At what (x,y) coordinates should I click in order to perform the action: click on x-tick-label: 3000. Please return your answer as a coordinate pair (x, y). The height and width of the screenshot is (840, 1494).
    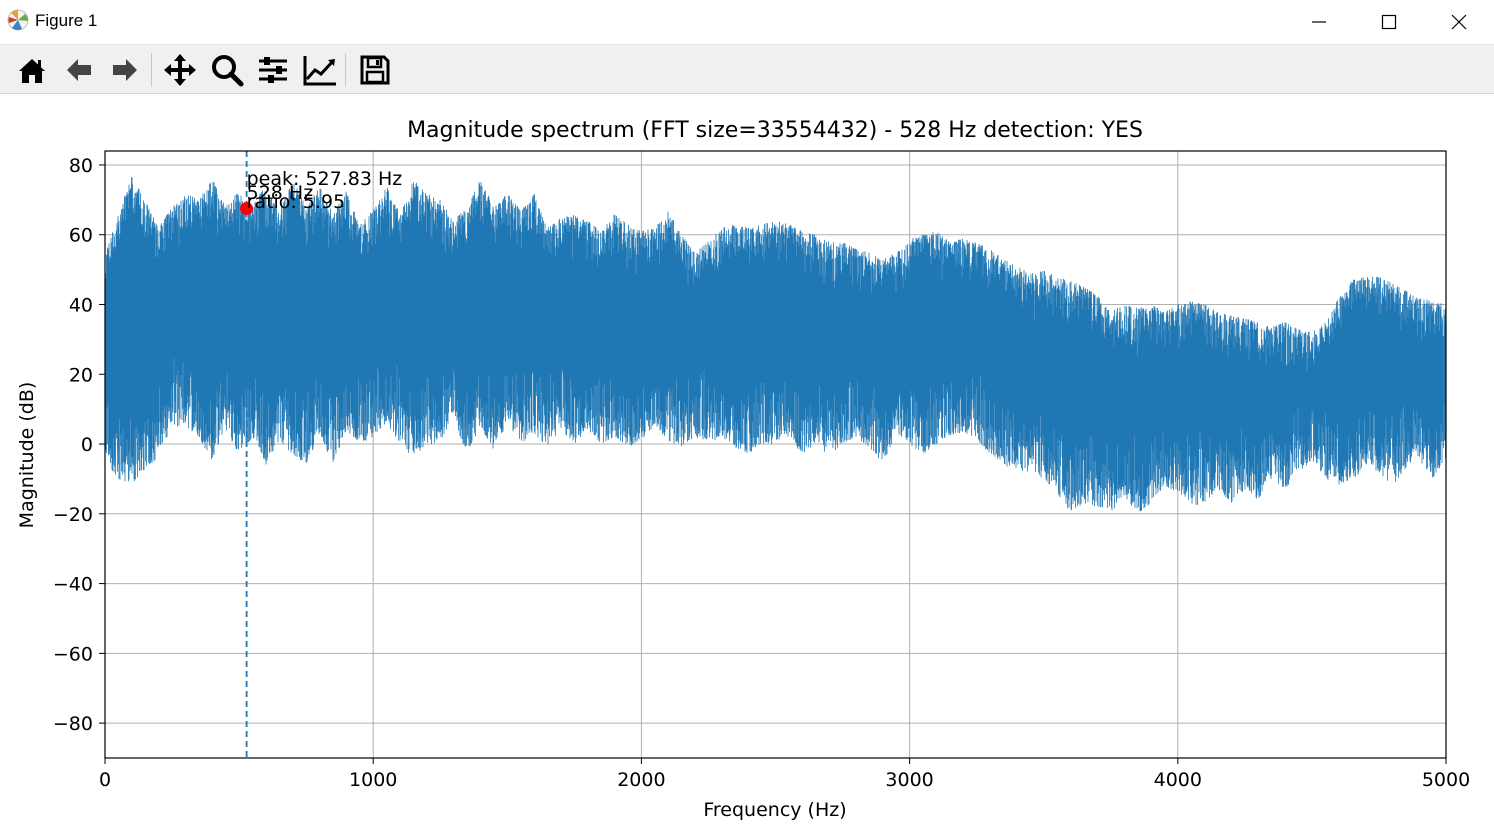
    Looking at the image, I should click on (909, 780).